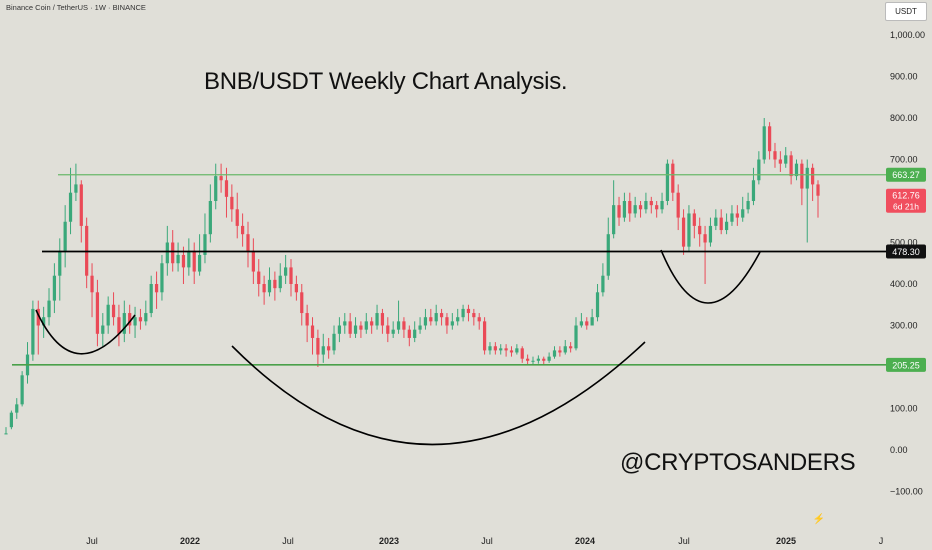  I want to click on y-tick-label: 100.00, so click(904, 409).